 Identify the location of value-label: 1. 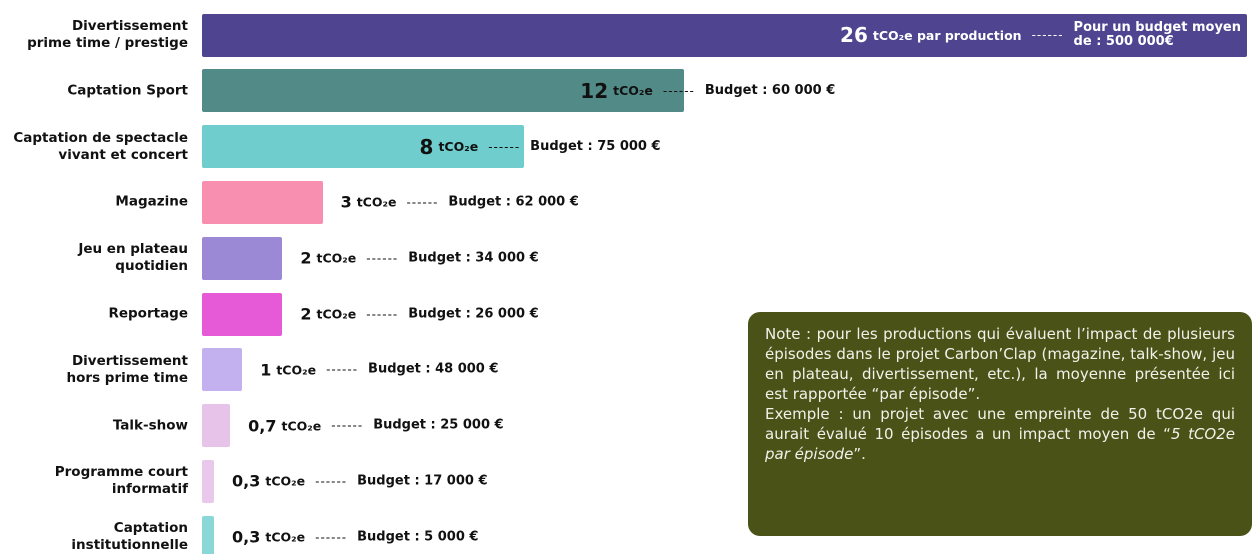
(266, 370).